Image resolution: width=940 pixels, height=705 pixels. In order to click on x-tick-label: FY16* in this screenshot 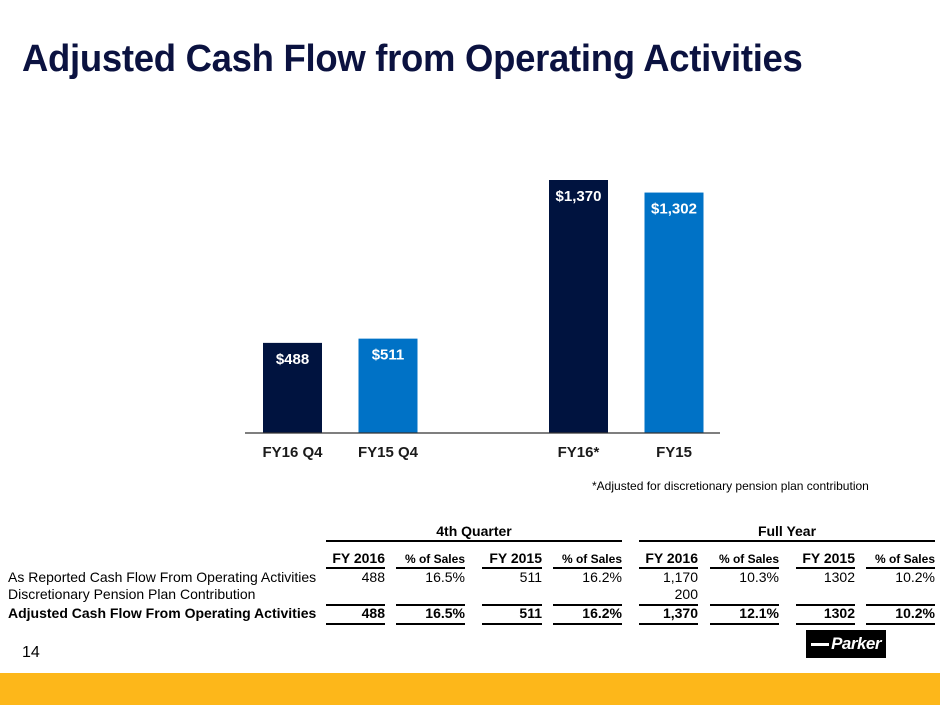, I will do `click(579, 452)`.